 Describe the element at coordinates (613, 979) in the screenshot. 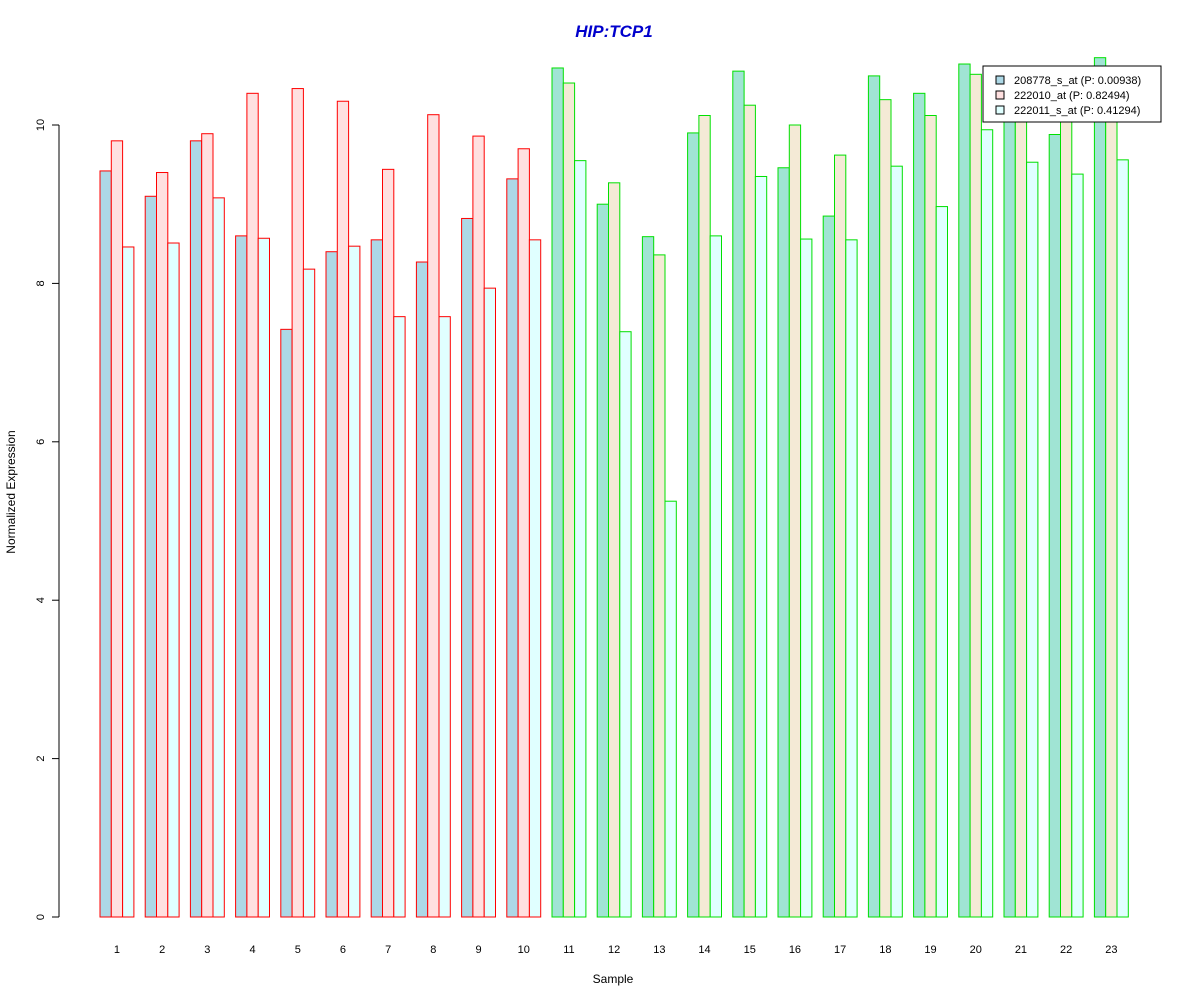

I see `x-axis-label: Sample` at that location.